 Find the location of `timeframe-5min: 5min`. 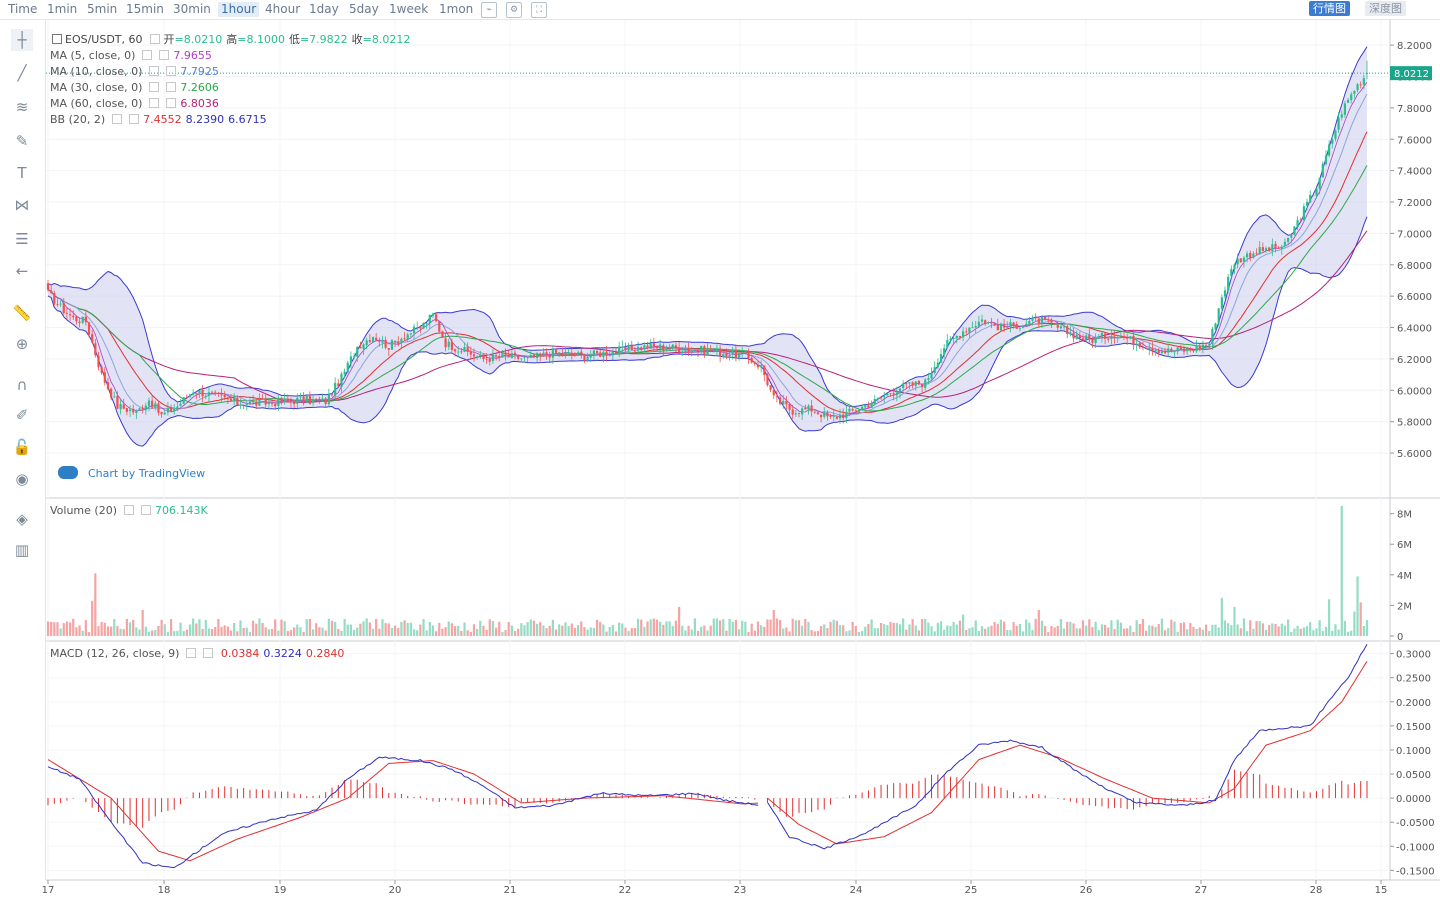

timeframe-5min: 5min is located at coordinates (102, 9).